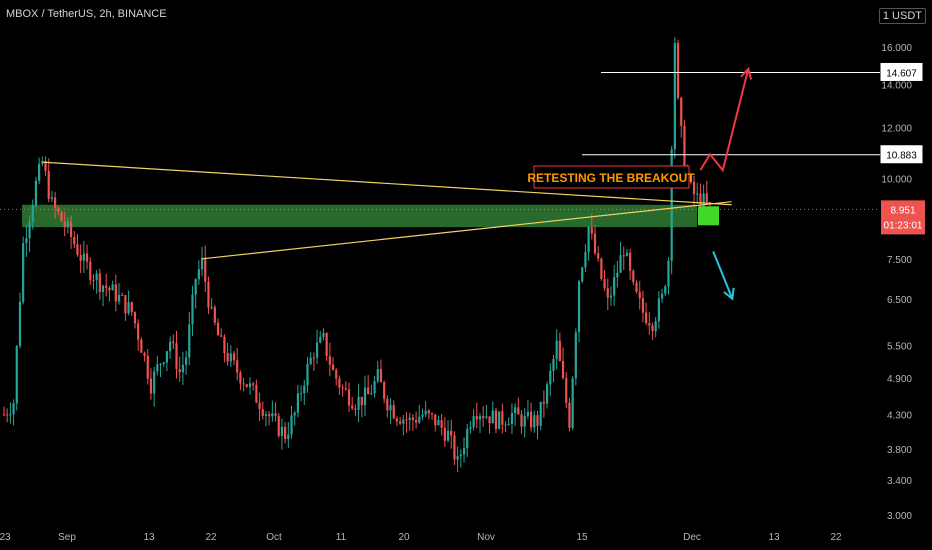  What do you see at coordinates (404, 537) in the screenshot?
I see `time-tick-label: 20` at bounding box center [404, 537].